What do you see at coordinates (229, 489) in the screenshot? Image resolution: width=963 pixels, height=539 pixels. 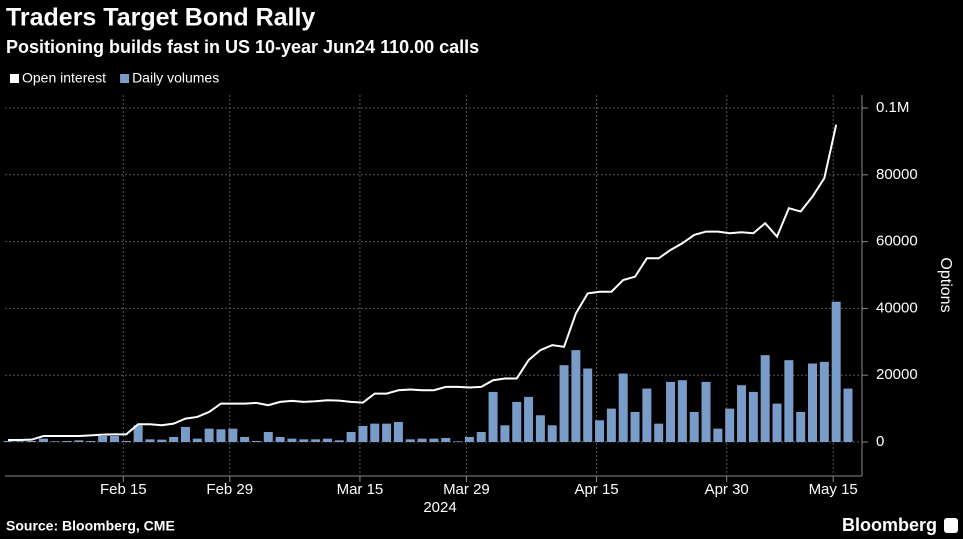 I see `x-tick-label: Feb 29` at bounding box center [229, 489].